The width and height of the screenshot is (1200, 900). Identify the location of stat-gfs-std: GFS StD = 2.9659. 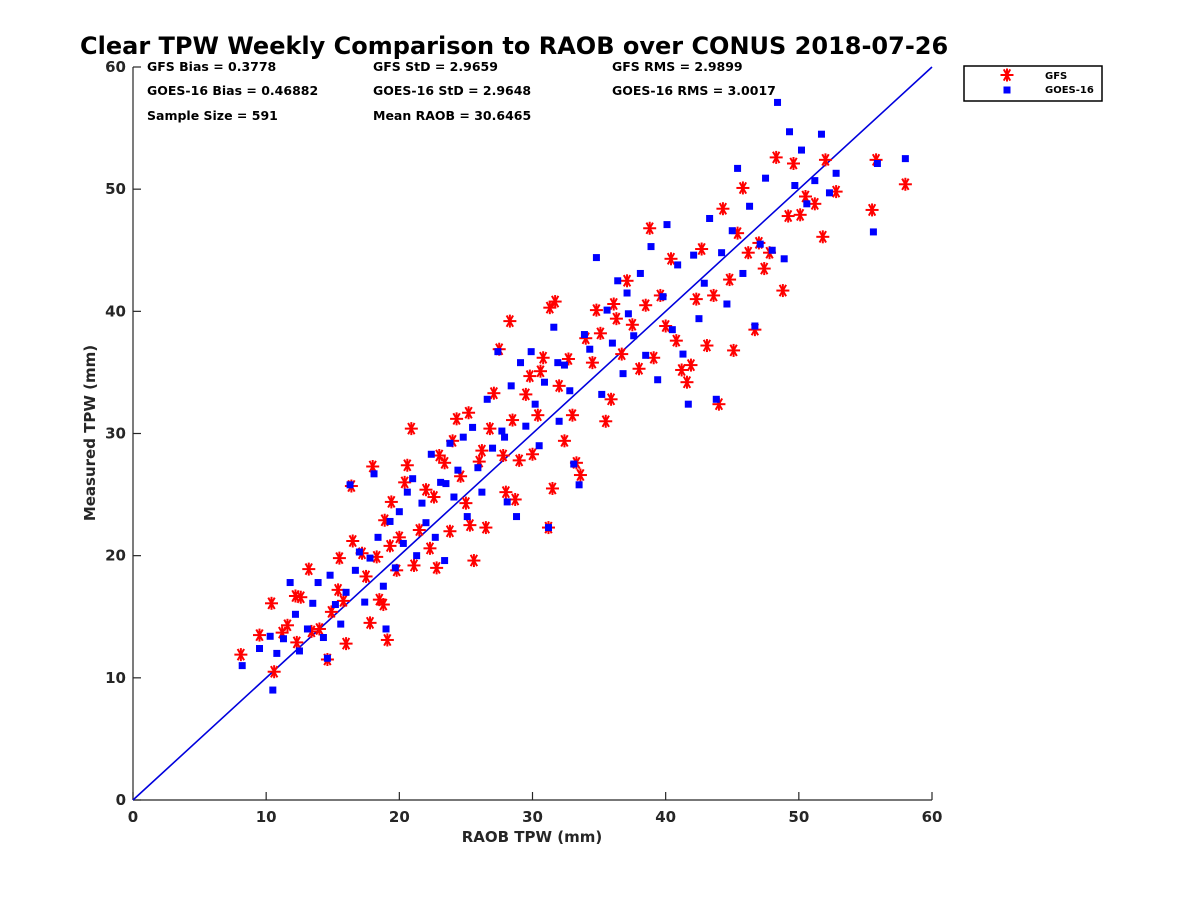
(435, 66).